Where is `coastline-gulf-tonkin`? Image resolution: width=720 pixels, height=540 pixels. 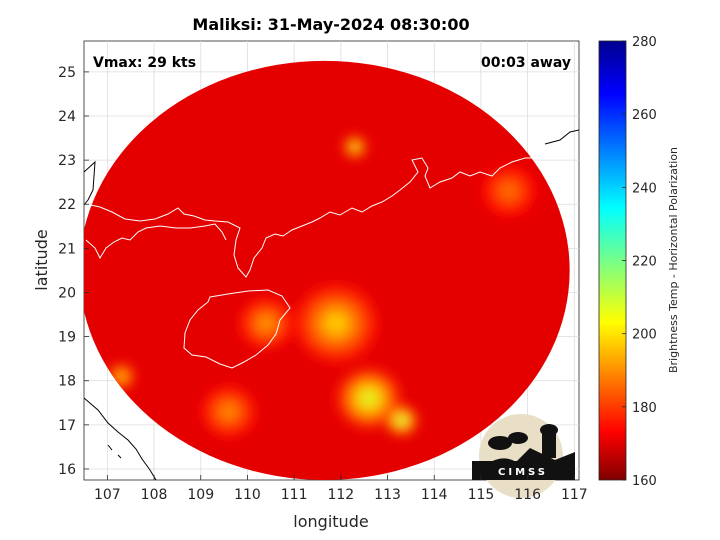 coastline-gulf-tonkin is located at coordinates (156, 241).